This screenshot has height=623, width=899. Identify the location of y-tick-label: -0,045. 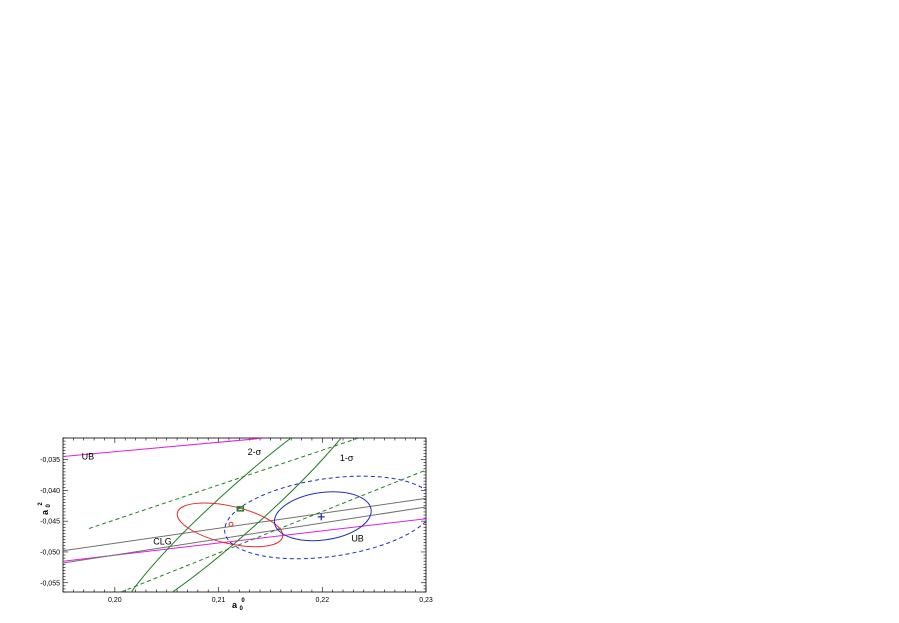
(50, 522).